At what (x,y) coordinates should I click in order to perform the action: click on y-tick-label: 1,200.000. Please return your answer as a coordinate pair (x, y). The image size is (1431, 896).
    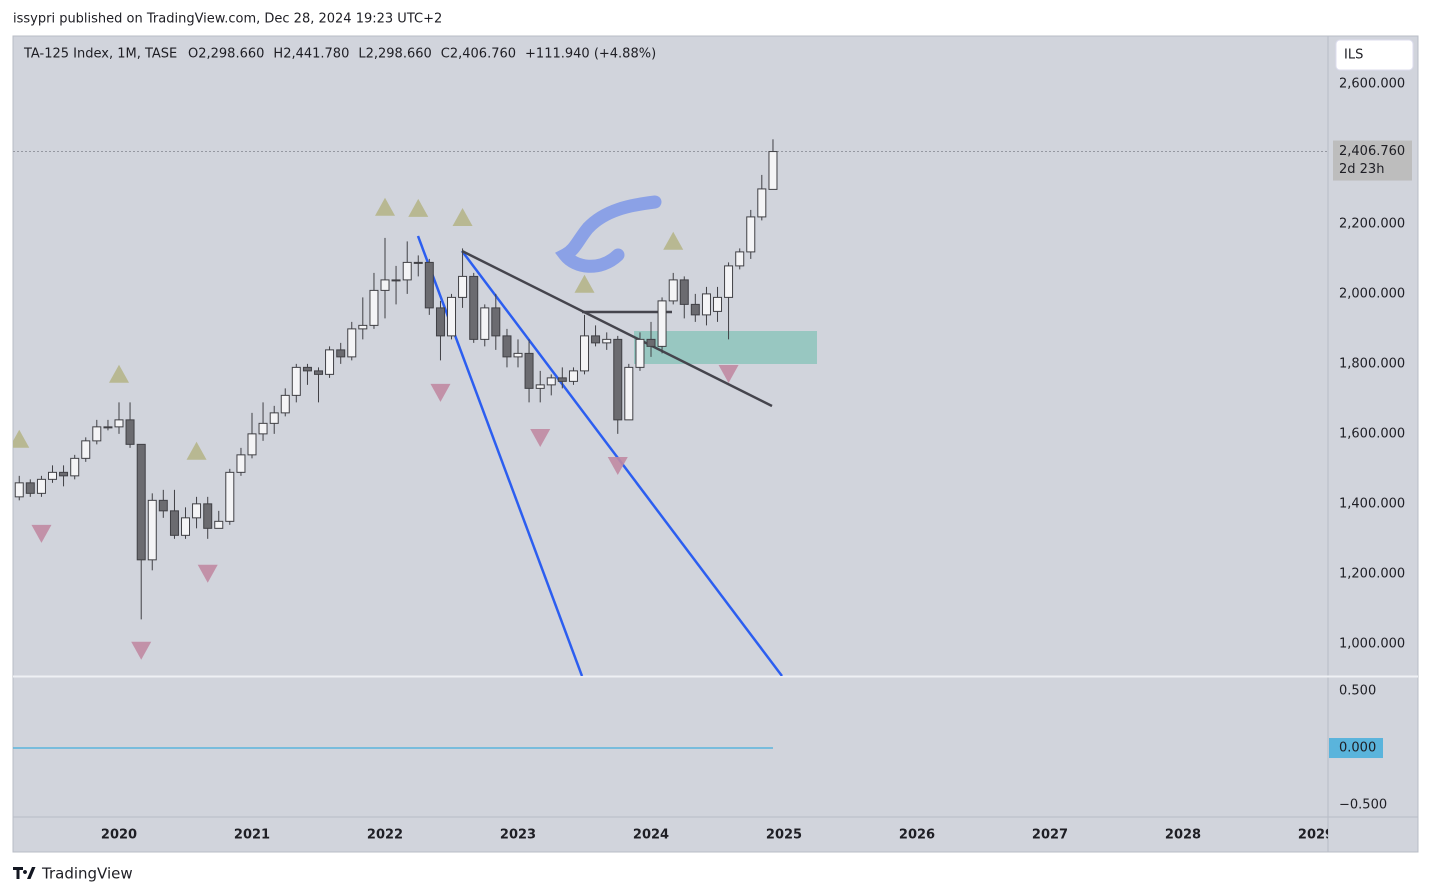
    Looking at the image, I should click on (1372, 573).